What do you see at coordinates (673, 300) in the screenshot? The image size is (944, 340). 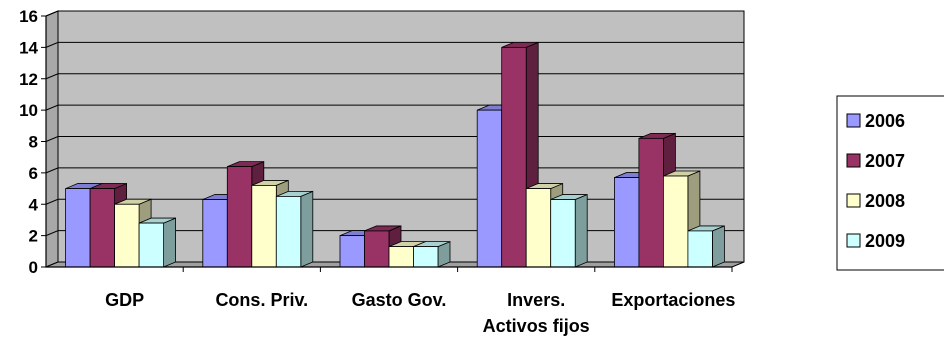 I see `x-category-label: Exportaciones` at bounding box center [673, 300].